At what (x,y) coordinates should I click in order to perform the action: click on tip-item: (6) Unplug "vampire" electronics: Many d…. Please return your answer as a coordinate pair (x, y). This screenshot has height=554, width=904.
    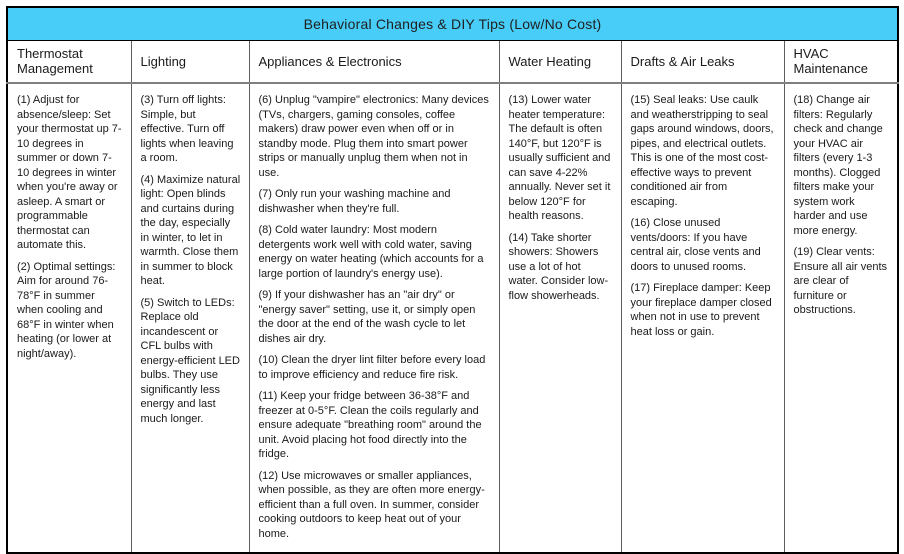
    Looking at the image, I should click on (373, 136).